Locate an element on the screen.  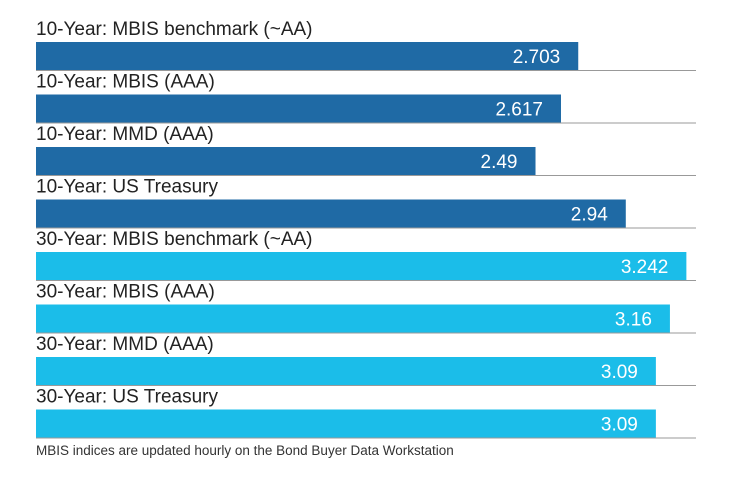
value-label: 3.242 is located at coordinates (645, 267).